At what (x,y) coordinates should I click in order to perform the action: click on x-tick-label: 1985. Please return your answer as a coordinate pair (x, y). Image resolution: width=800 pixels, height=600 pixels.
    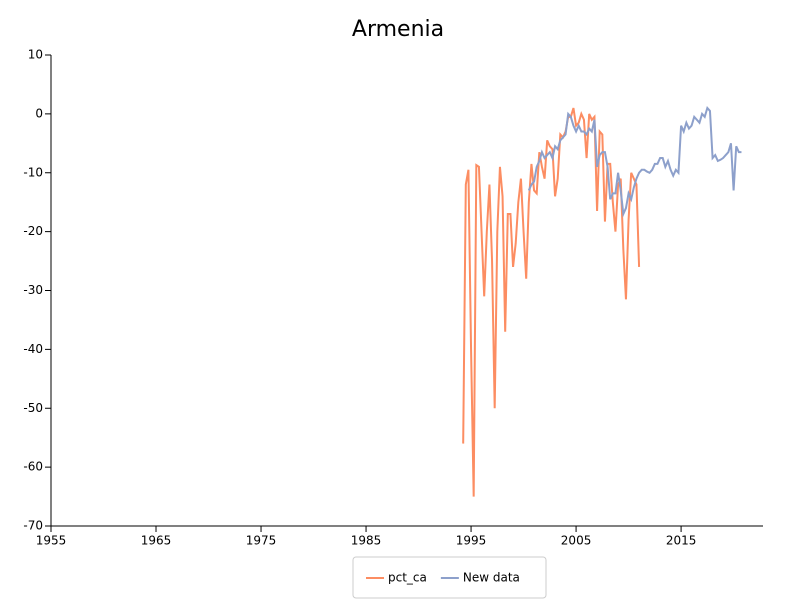
    Looking at the image, I should click on (366, 541).